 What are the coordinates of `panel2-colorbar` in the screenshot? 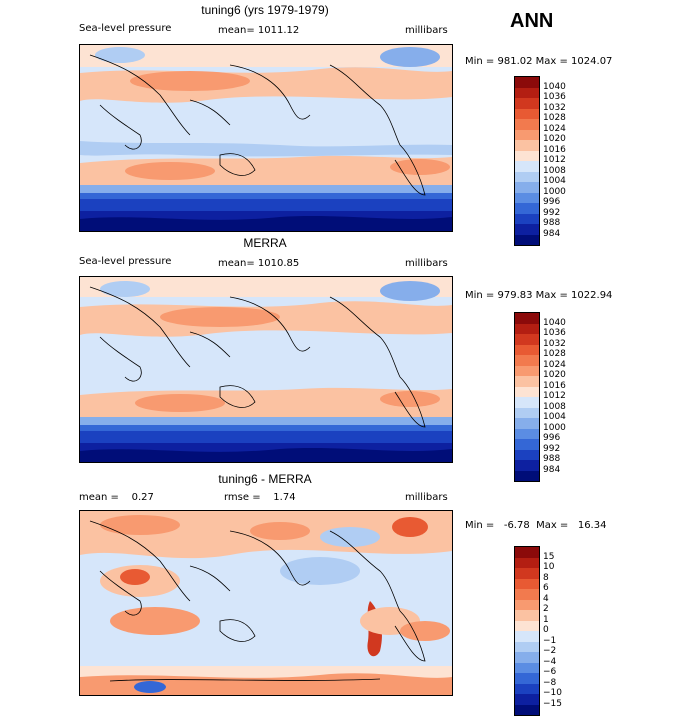 It's located at (527, 397).